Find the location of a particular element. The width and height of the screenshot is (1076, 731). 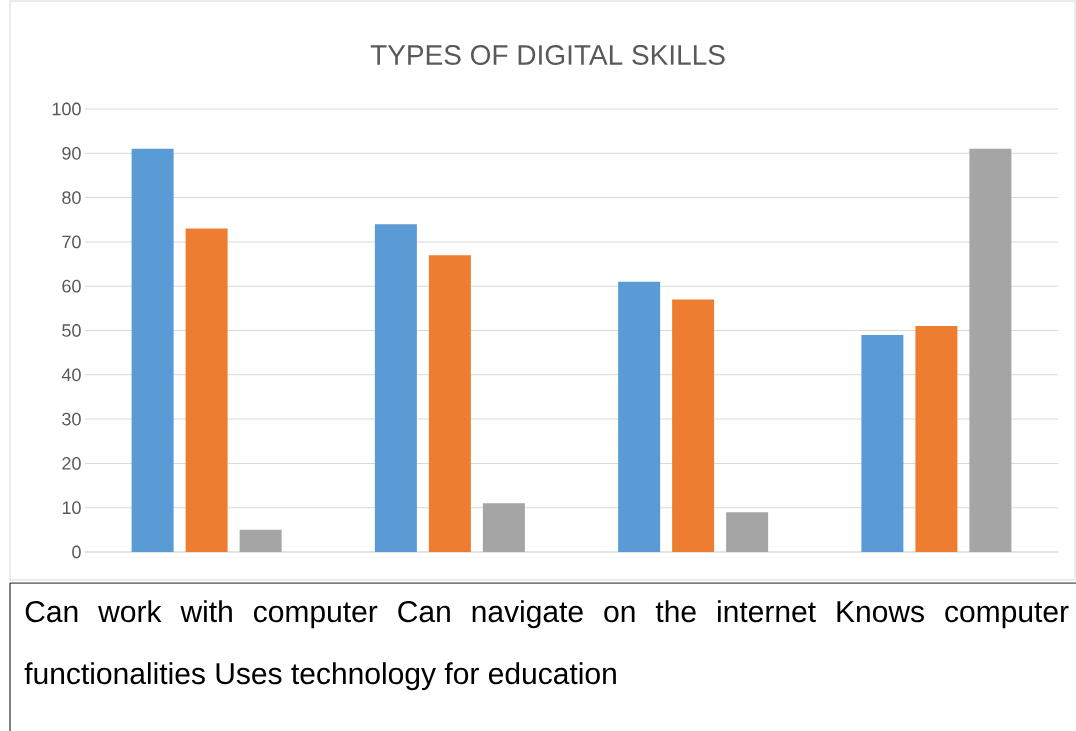

y-tick-label: 90 is located at coordinates (71, 153).